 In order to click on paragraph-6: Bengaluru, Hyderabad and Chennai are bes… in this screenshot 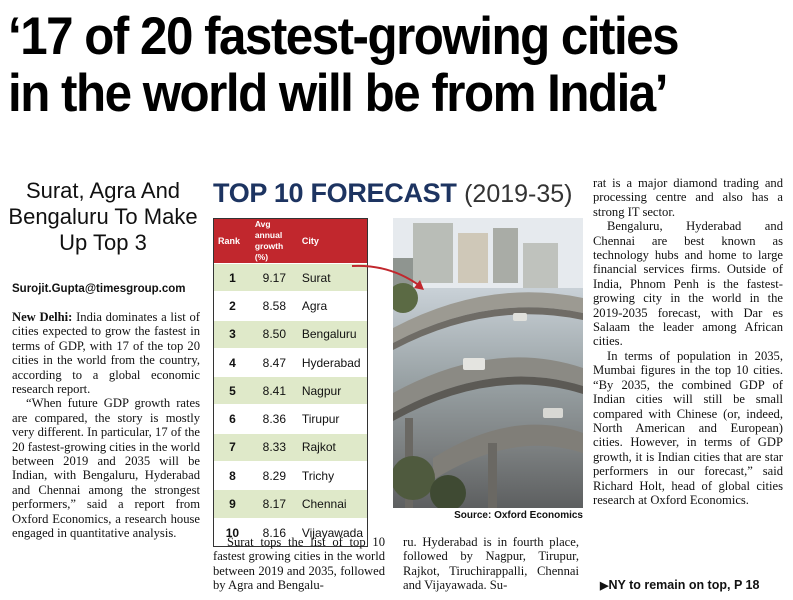, I will do `click(688, 284)`.